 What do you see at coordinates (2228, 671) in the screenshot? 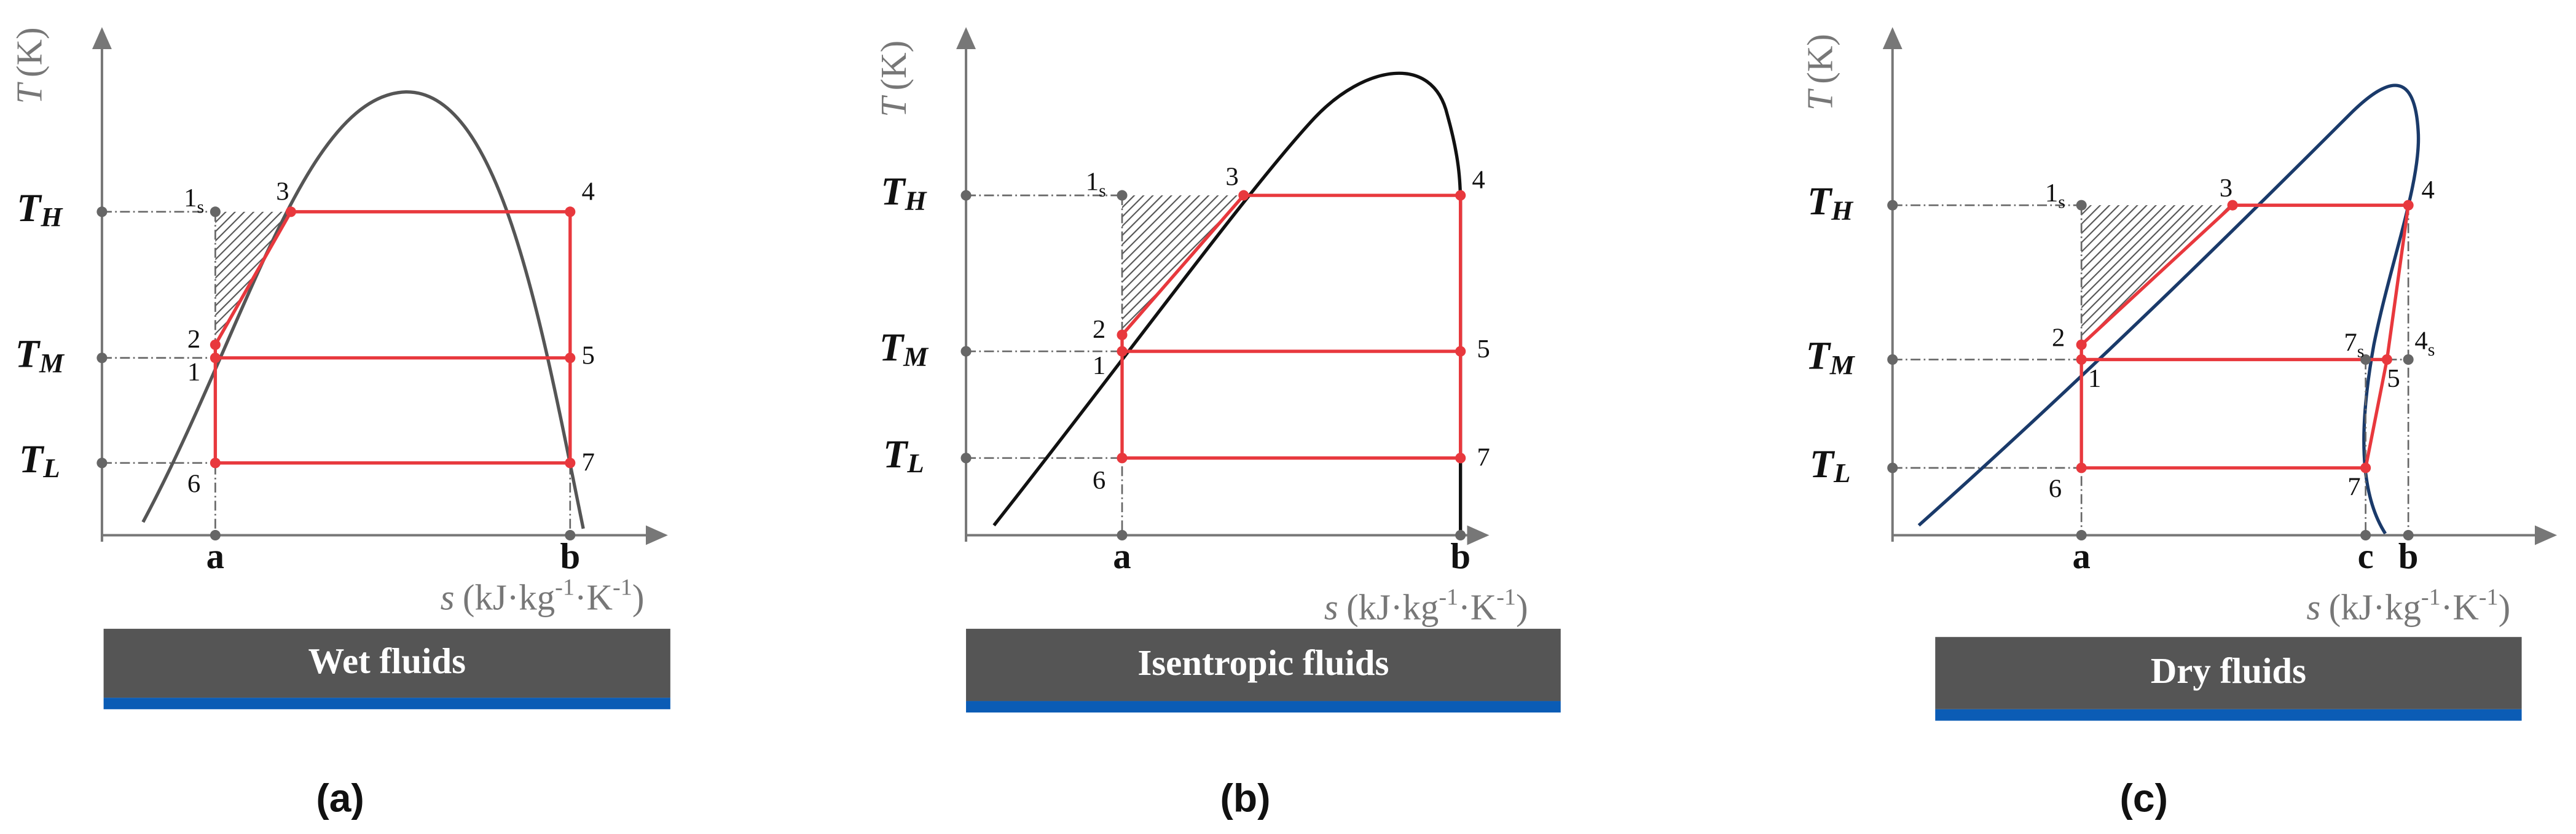
I see `banner-title: Dry fluids` at bounding box center [2228, 671].